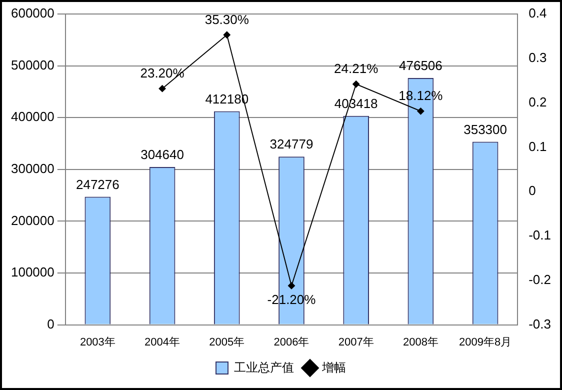 The image size is (562, 390). I want to click on legend-label: 增幅, so click(333, 367).